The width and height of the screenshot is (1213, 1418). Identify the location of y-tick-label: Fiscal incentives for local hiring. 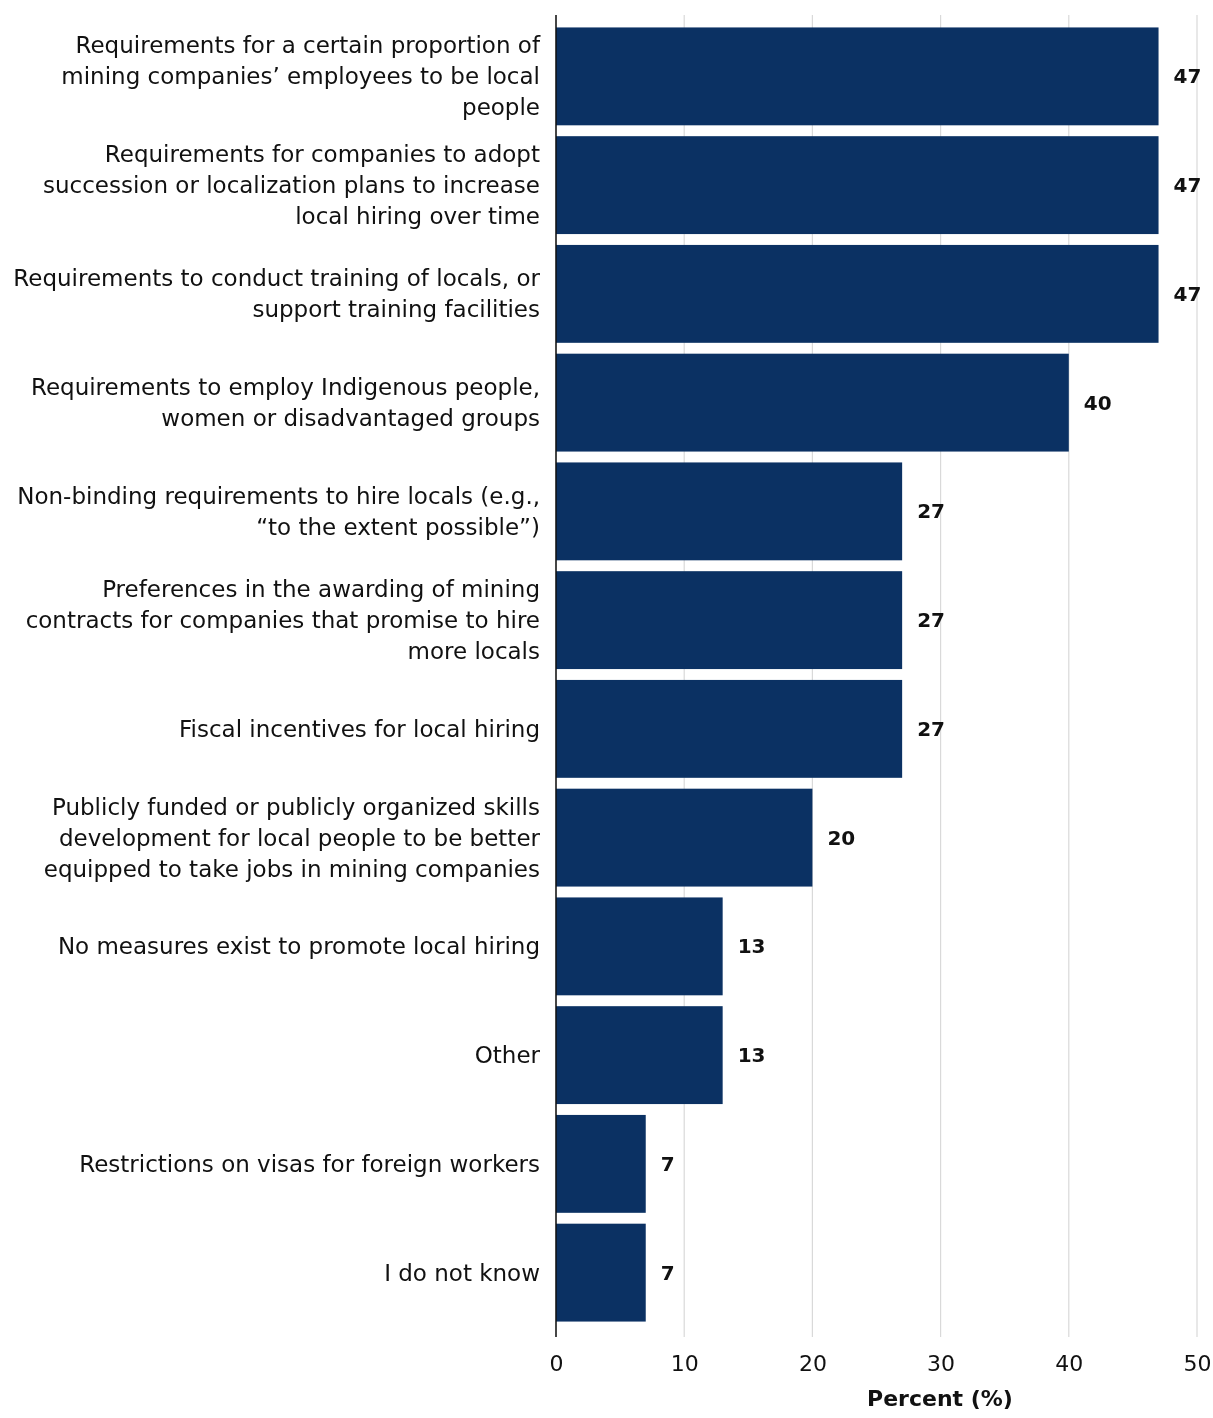
(359, 728).